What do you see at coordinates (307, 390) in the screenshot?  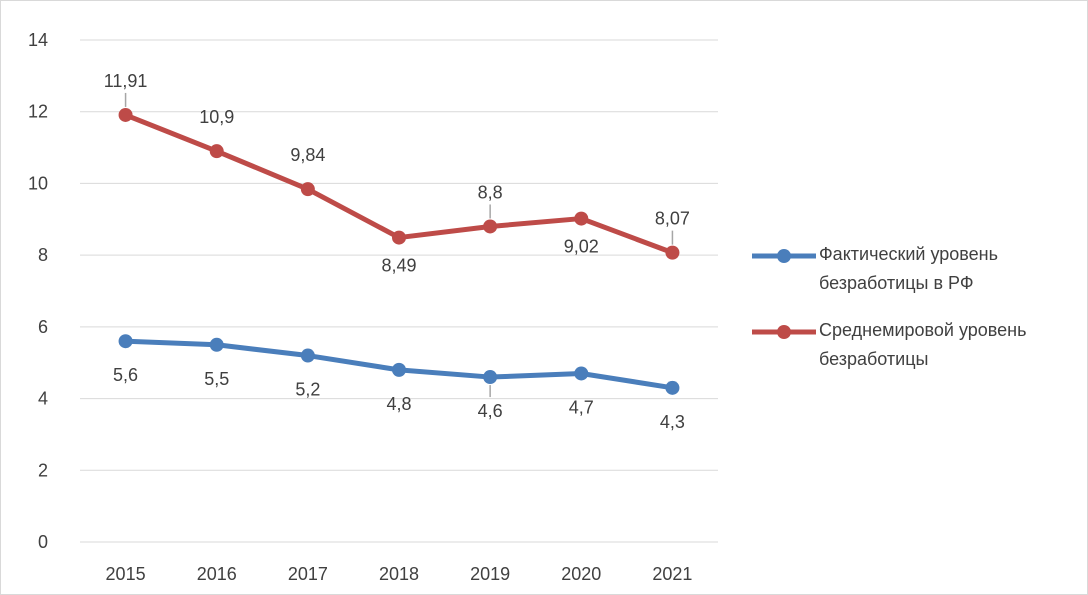 I see `data-label: 5,2` at bounding box center [307, 390].